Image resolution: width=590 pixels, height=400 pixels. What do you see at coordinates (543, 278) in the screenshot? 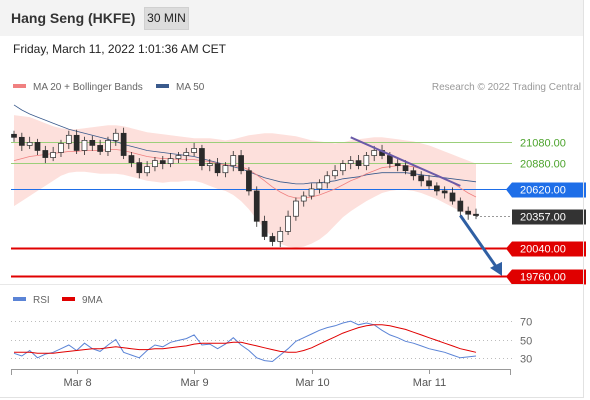
I see `level-label: 19760.00` at bounding box center [543, 278].